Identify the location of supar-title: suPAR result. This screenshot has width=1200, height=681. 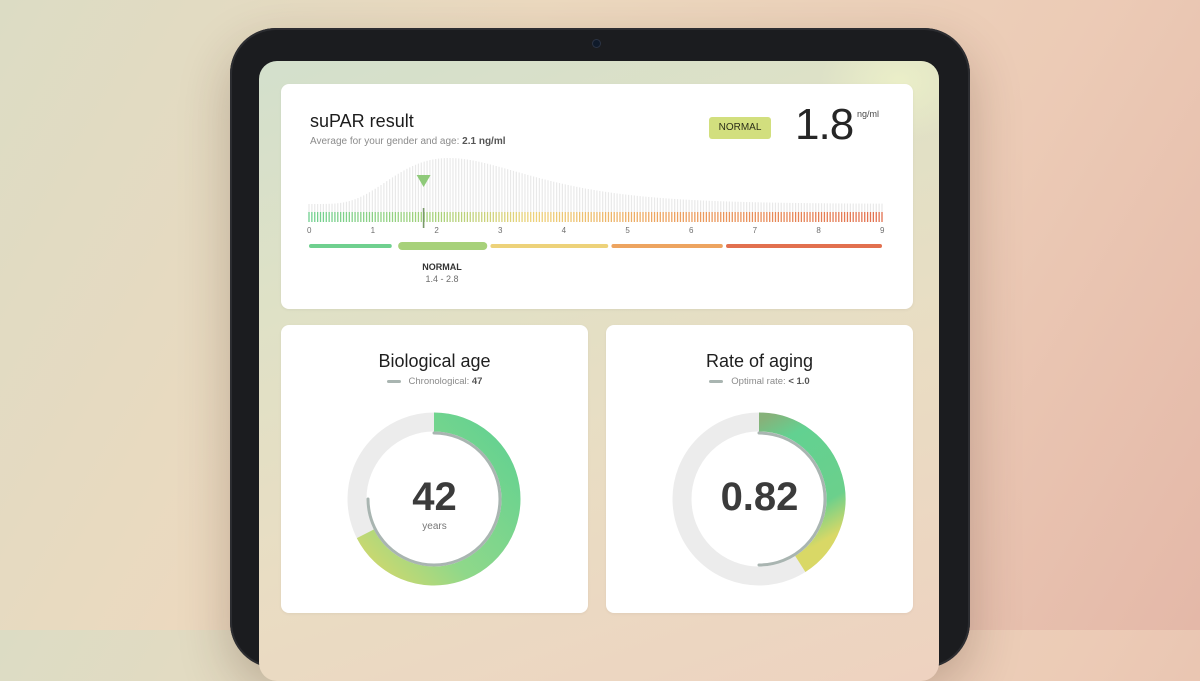
(362, 121).